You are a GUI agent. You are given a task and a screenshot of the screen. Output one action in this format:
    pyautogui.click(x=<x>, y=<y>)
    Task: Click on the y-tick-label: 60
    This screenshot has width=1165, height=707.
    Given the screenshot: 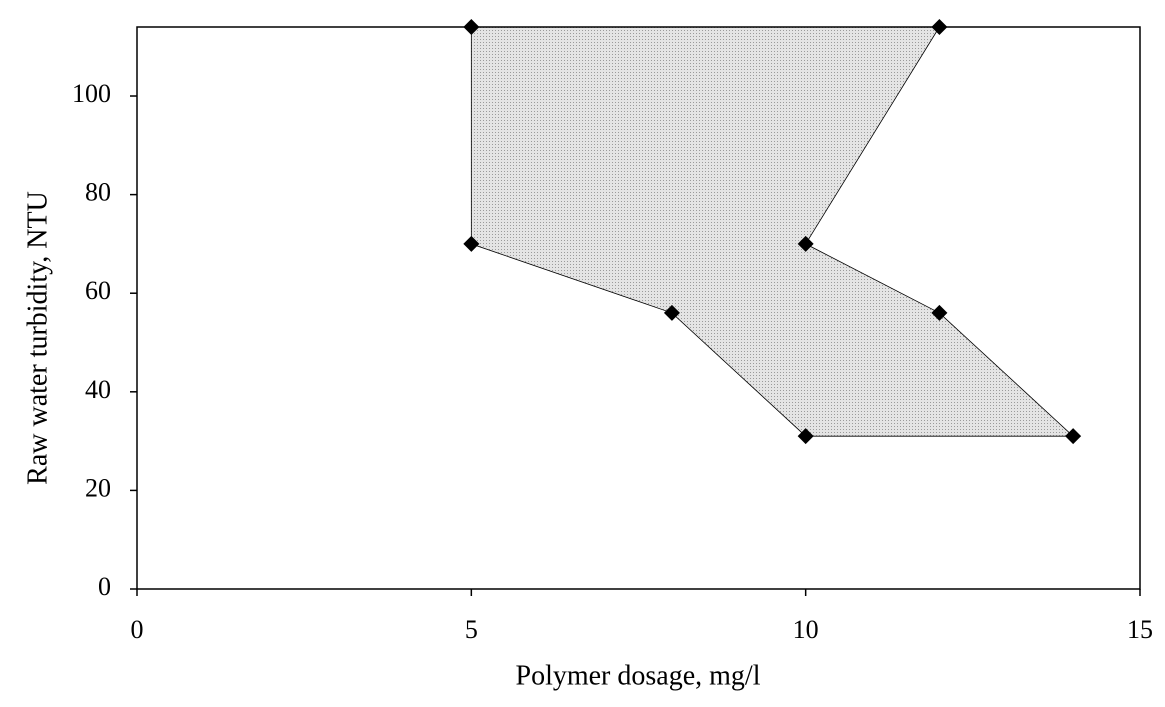 What is the action you would take?
    pyautogui.click(x=98, y=290)
    